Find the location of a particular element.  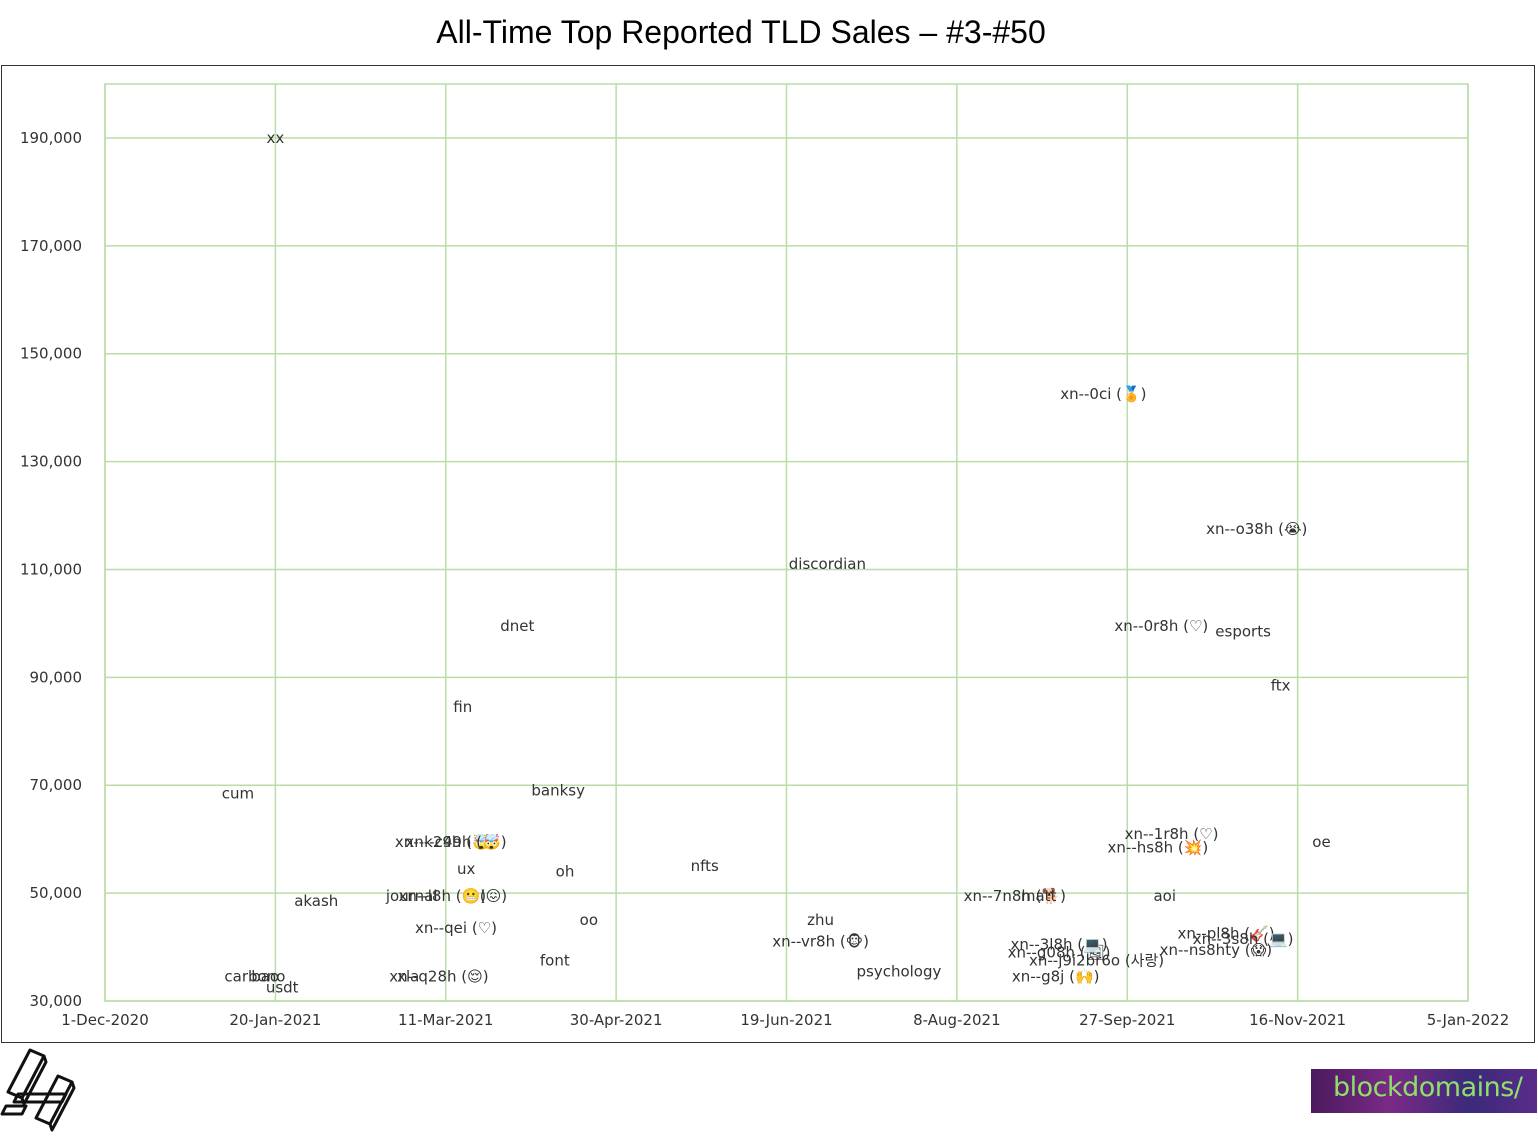

data-point-label: xn--g08h (🖼) is located at coordinates (1059, 952).